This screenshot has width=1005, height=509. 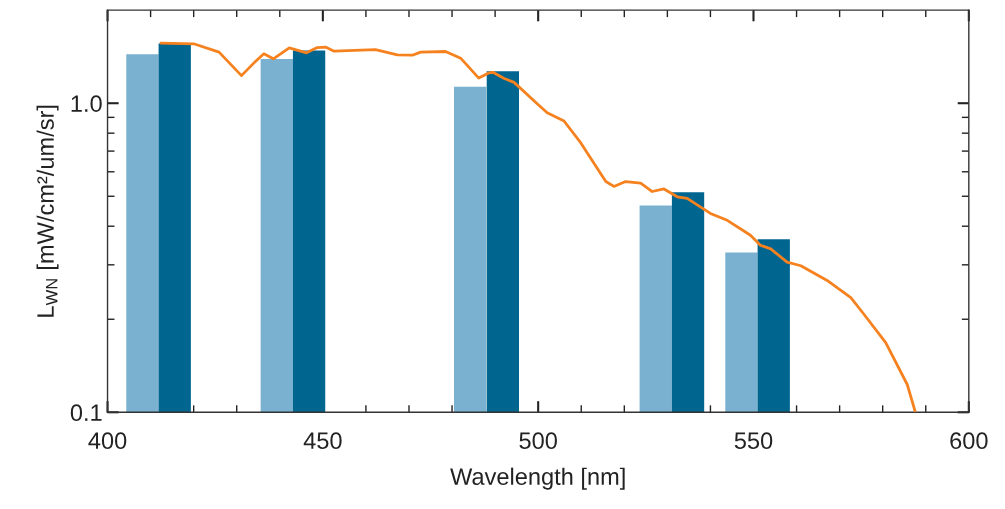 What do you see at coordinates (753, 441) in the screenshot?
I see `x-tick-label: 550` at bounding box center [753, 441].